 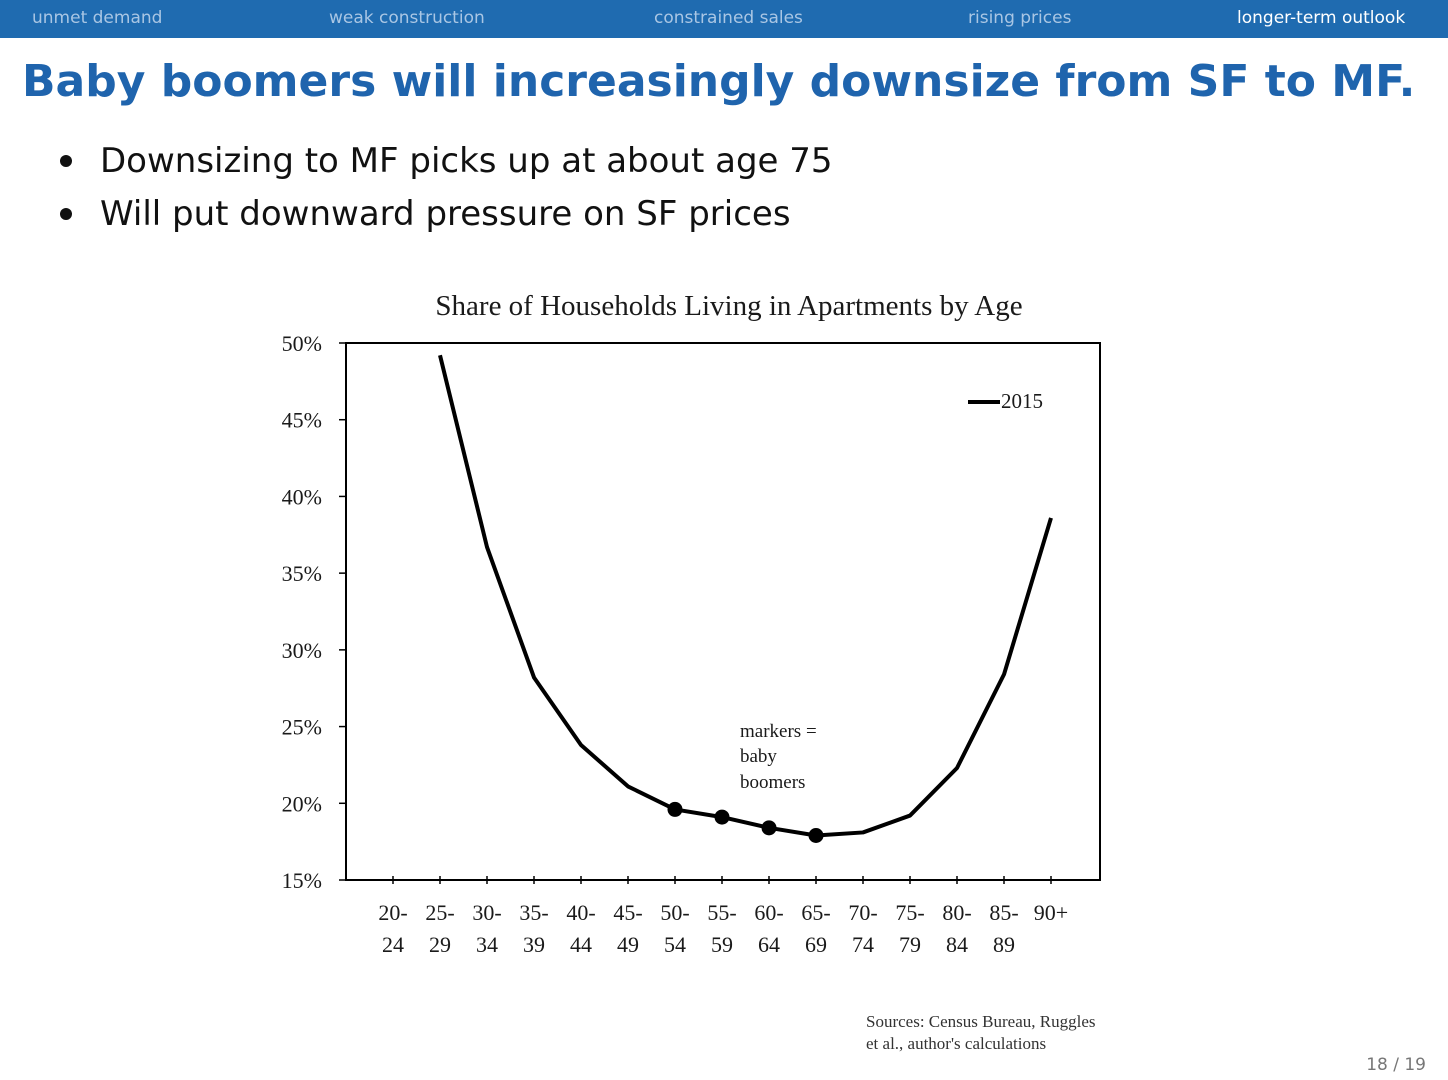 I want to click on x-tick-label: 39, so click(x=534, y=944).